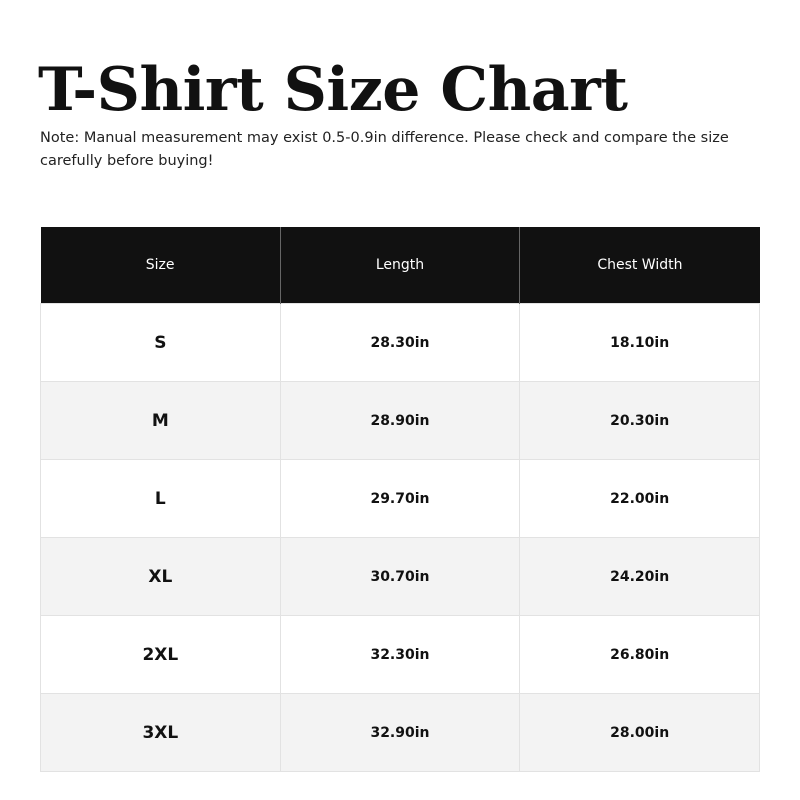 The width and height of the screenshot is (800, 800). Describe the element at coordinates (160, 498) in the screenshot. I see `cell-size: L` at that location.